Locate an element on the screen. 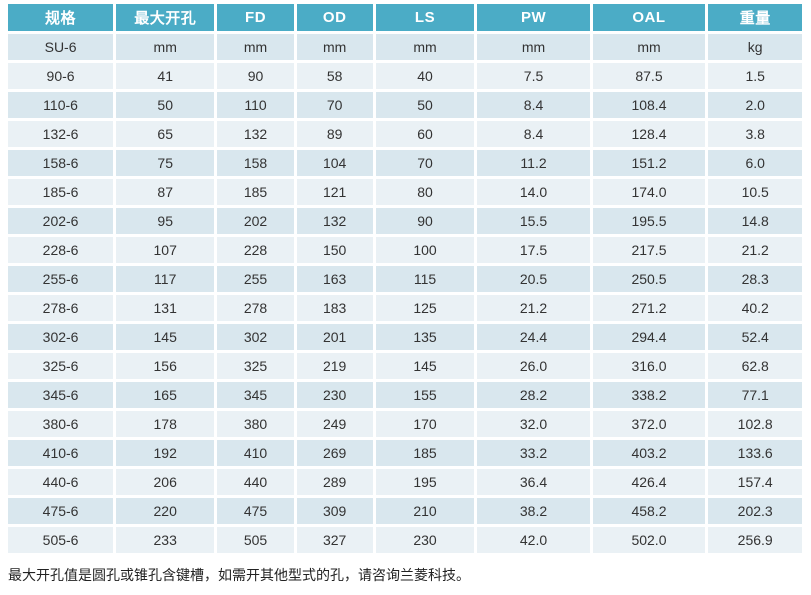 The width and height of the screenshot is (811, 595). table-cell: 3.8 is located at coordinates (755, 134).